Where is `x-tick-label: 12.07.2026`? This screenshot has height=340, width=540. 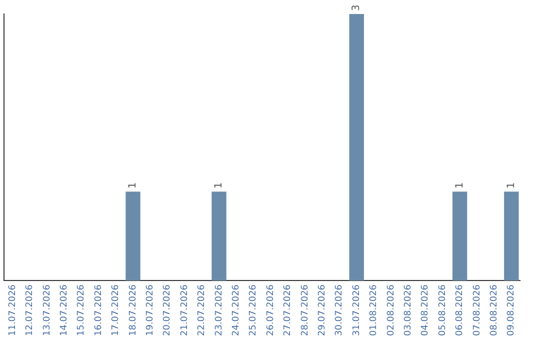 x-tick-label: 12.07.2026 is located at coordinates (30, 310).